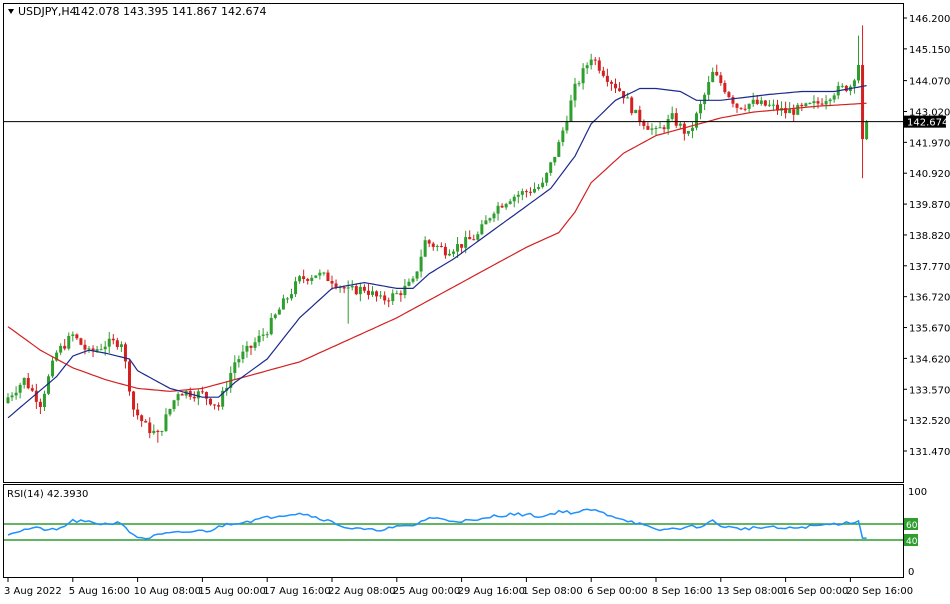  I want to click on rsi-layer: 60 40, so click(461, 527).